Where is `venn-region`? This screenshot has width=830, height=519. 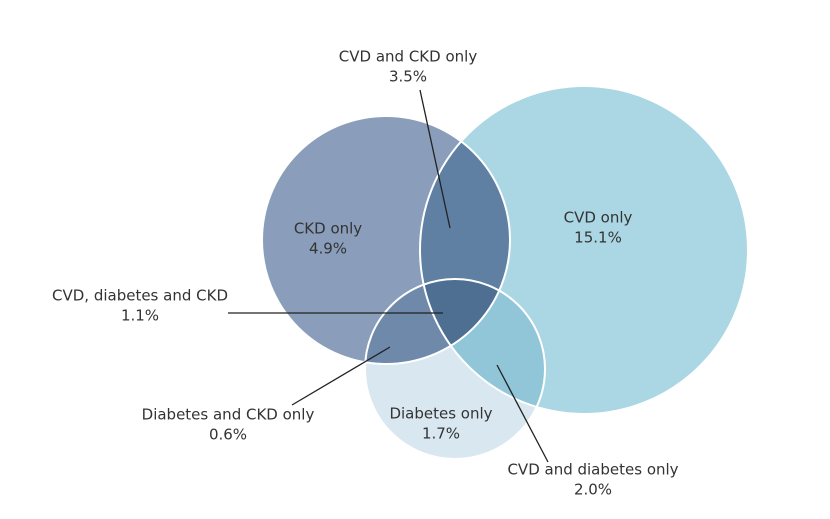 venn-region is located at coordinates (482, 346).